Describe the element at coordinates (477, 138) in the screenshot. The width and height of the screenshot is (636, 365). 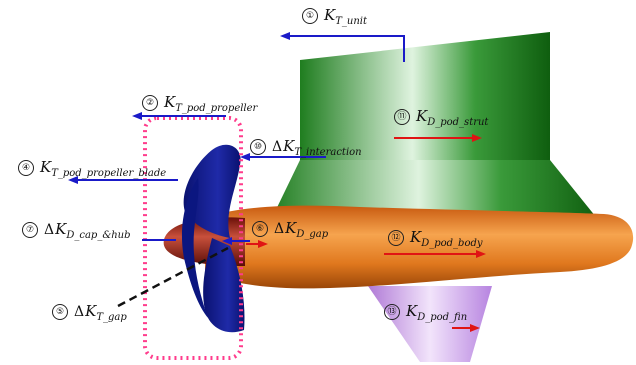
I see `arrow-kd-pod-strut-head` at that location.